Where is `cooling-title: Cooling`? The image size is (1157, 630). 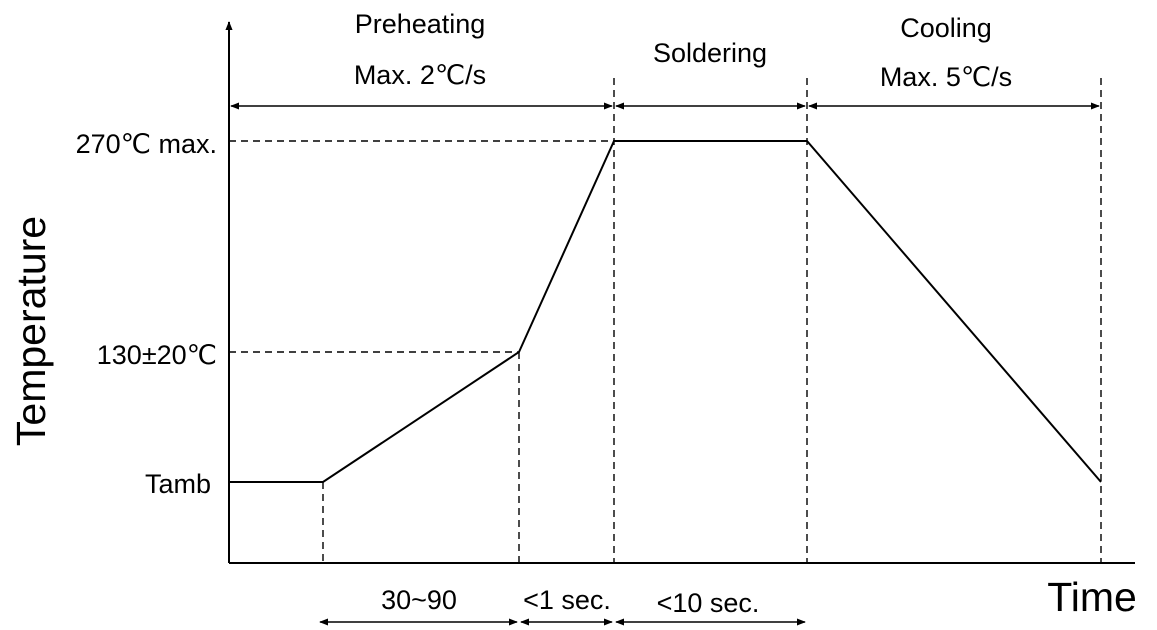
cooling-title: Cooling is located at coordinates (946, 28).